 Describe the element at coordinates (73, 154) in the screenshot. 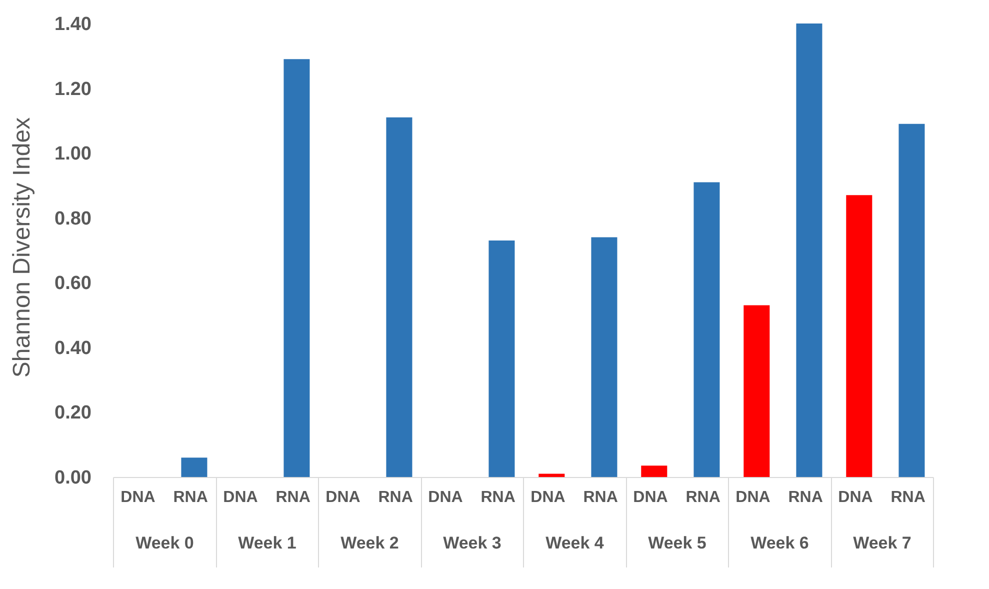

I see `y-tick-label: 1.00` at that location.